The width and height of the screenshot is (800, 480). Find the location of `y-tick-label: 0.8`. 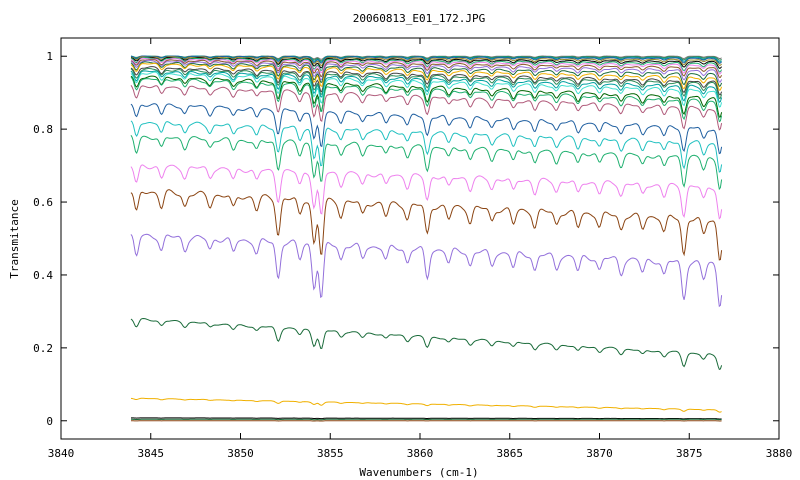

y-tick-label: 0.8 is located at coordinates (43, 129).